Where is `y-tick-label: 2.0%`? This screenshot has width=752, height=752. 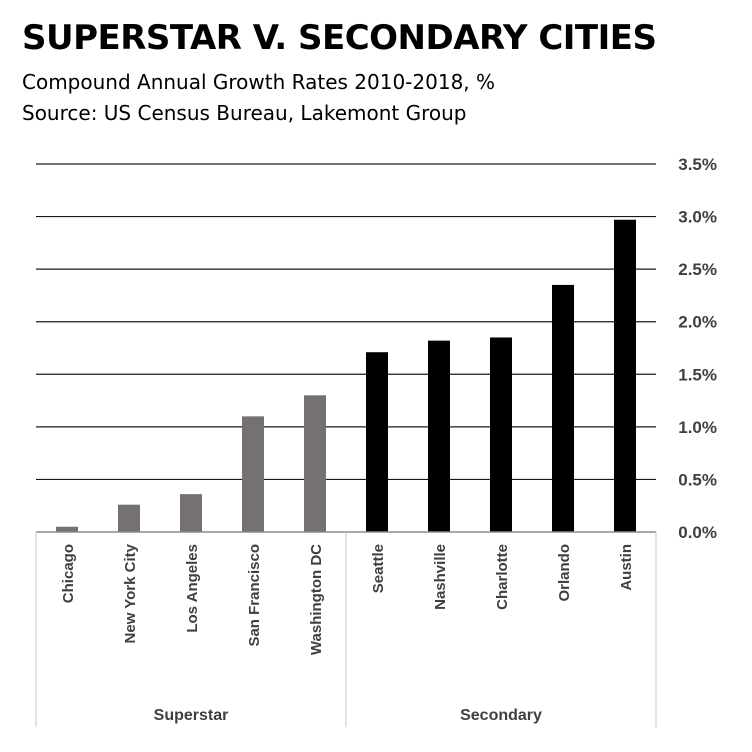 y-tick-label: 2.0% is located at coordinates (697, 322).